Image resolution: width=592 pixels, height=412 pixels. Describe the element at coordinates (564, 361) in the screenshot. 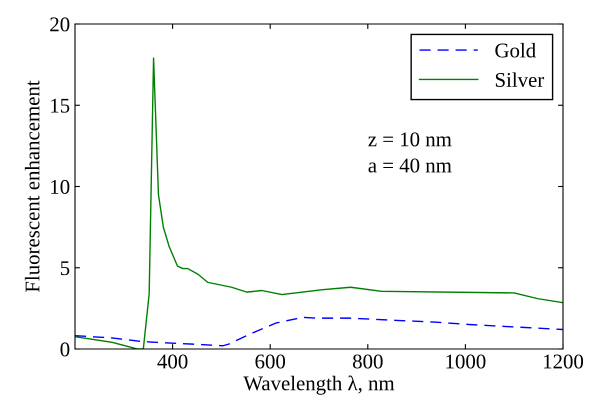

I see `x-tick-label: 1200` at that location.